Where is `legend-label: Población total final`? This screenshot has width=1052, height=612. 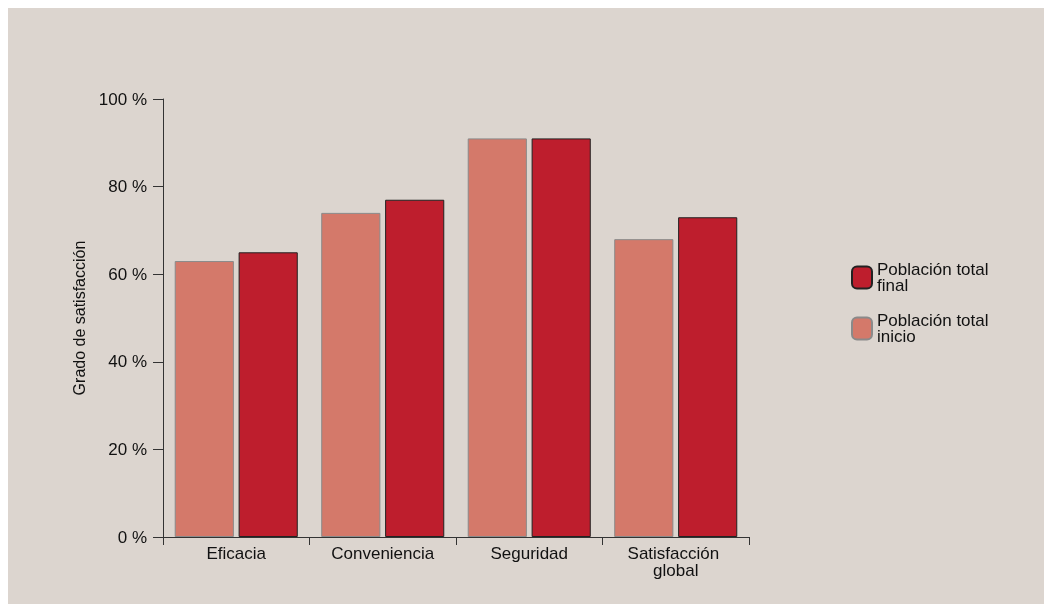
legend-label: Población total final is located at coordinates (935, 277).